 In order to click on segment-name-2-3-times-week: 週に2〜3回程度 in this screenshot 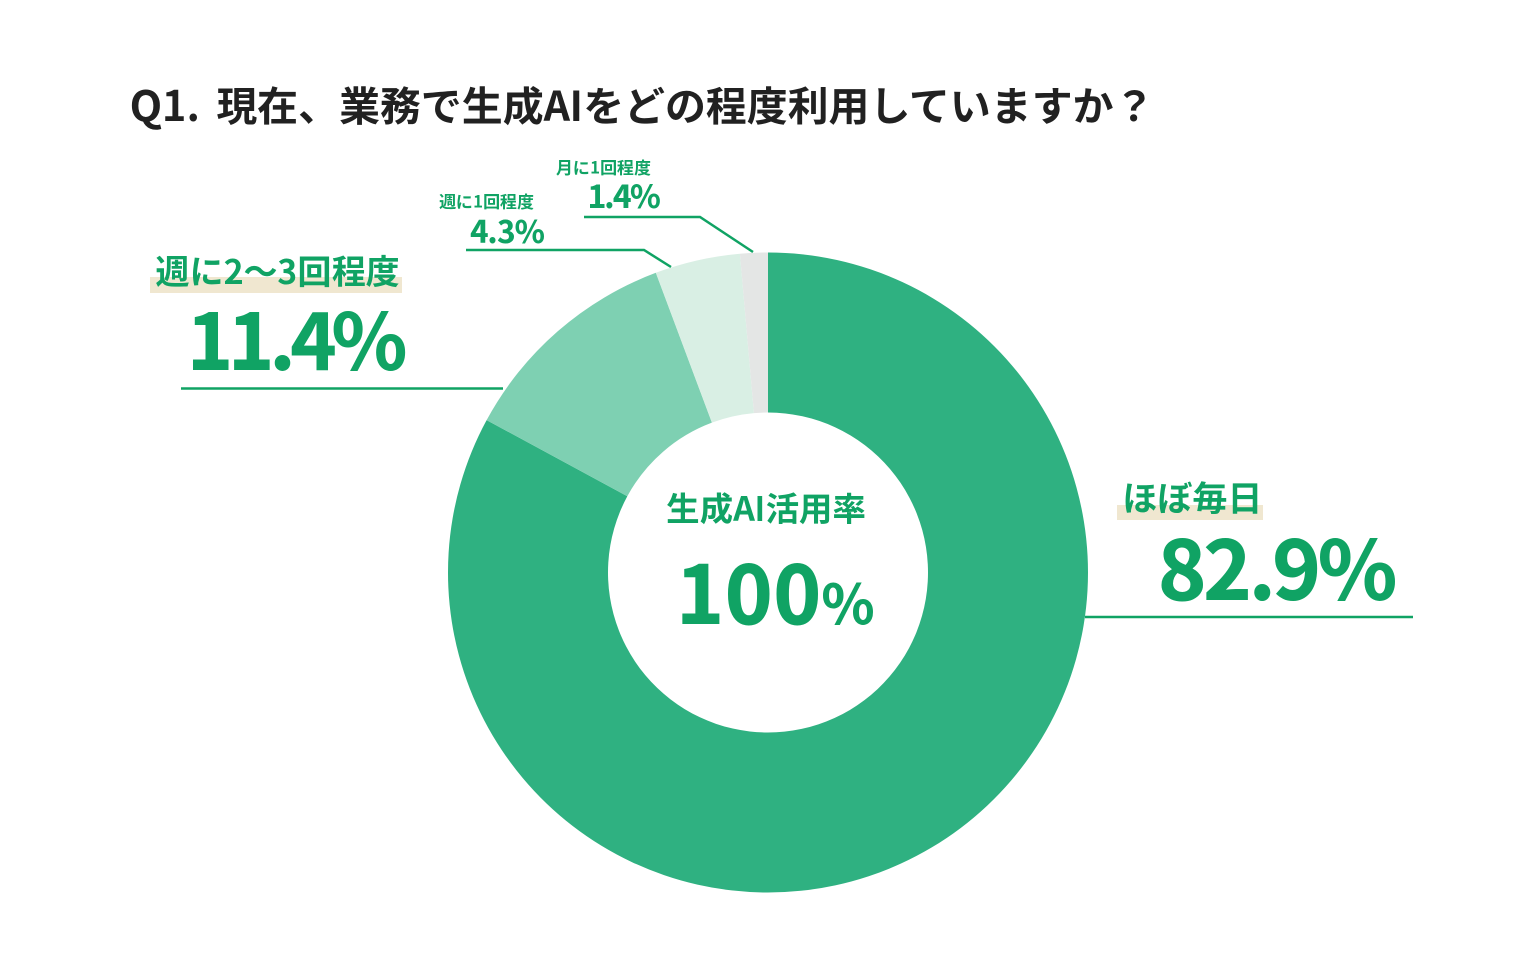, I will do `click(277, 269)`.